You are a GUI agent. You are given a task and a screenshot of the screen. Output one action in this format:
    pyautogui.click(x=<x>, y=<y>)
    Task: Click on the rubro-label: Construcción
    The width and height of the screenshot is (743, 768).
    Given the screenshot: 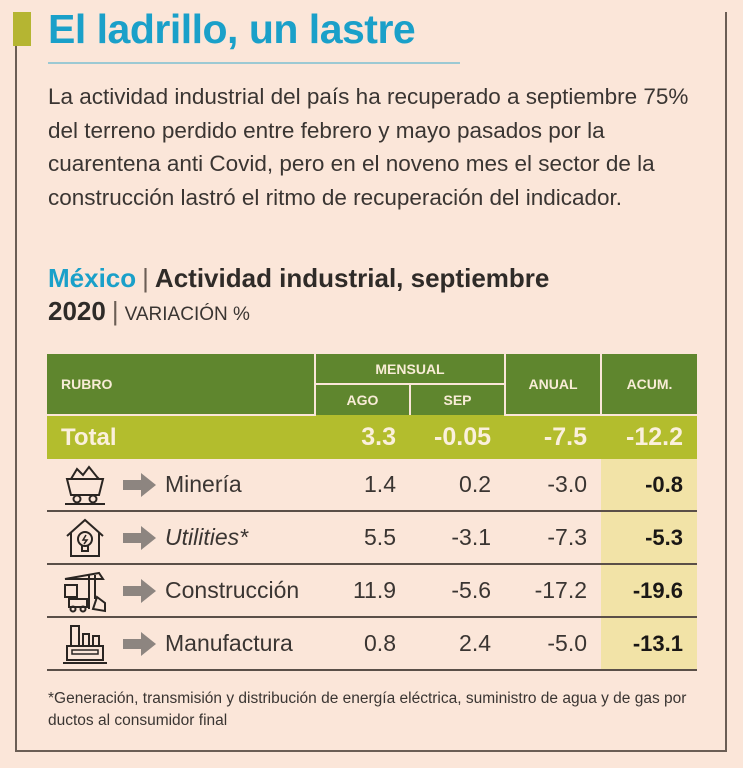 What is the action you would take?
    pyautogui.click(x=232, y=590)
    